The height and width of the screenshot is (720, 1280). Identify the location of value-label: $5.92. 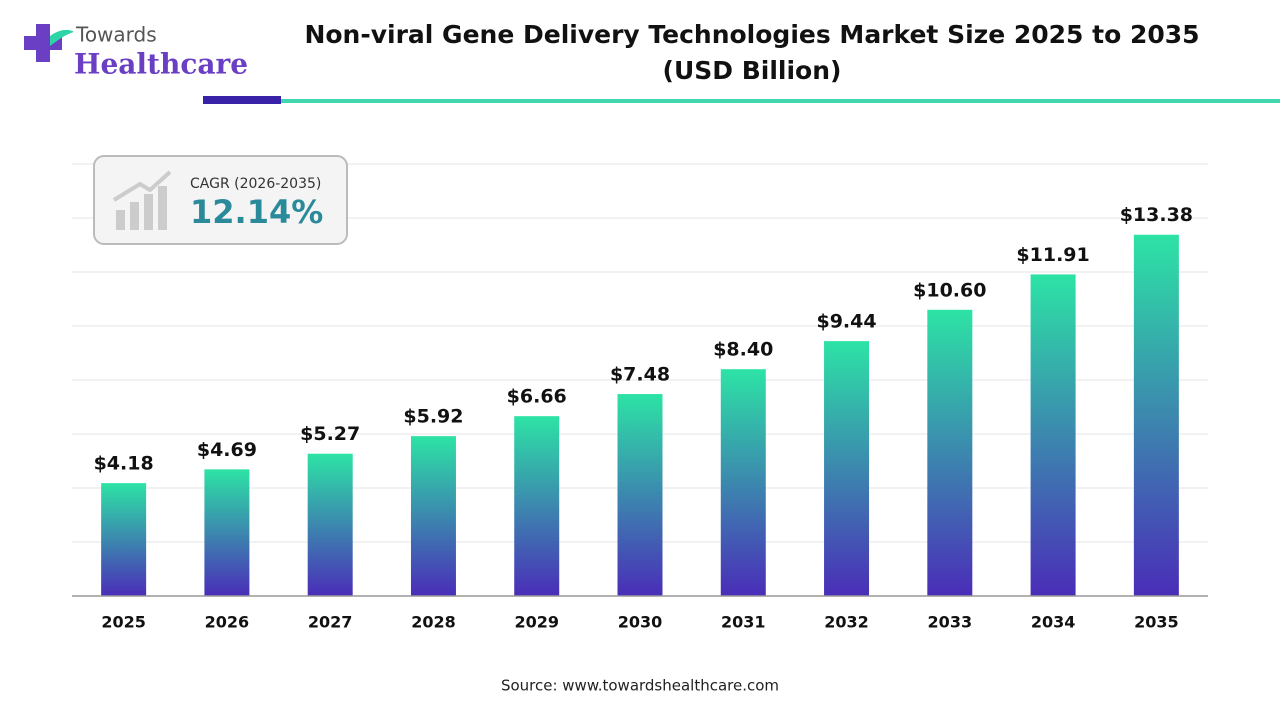
(433, 417).